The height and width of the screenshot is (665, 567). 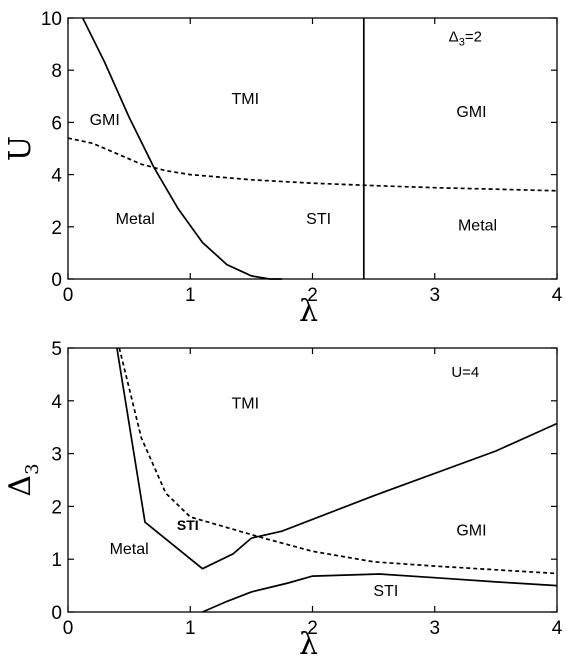 What do you see at coordinates (56, 123) in the screenshot?
I see `y-tick-label: 6` at bounding box center [56, 123].